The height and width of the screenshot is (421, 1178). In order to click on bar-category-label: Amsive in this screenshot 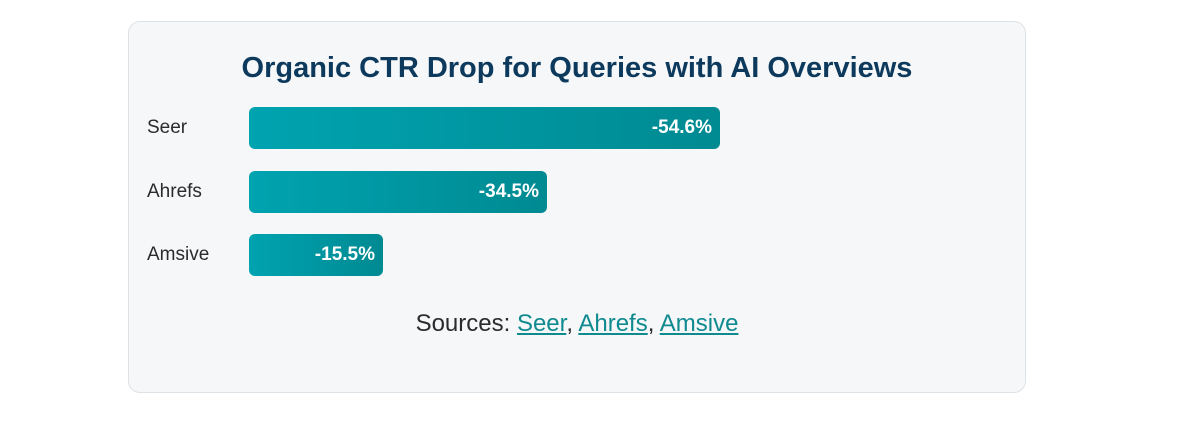, I will do `click(178, 254)`.